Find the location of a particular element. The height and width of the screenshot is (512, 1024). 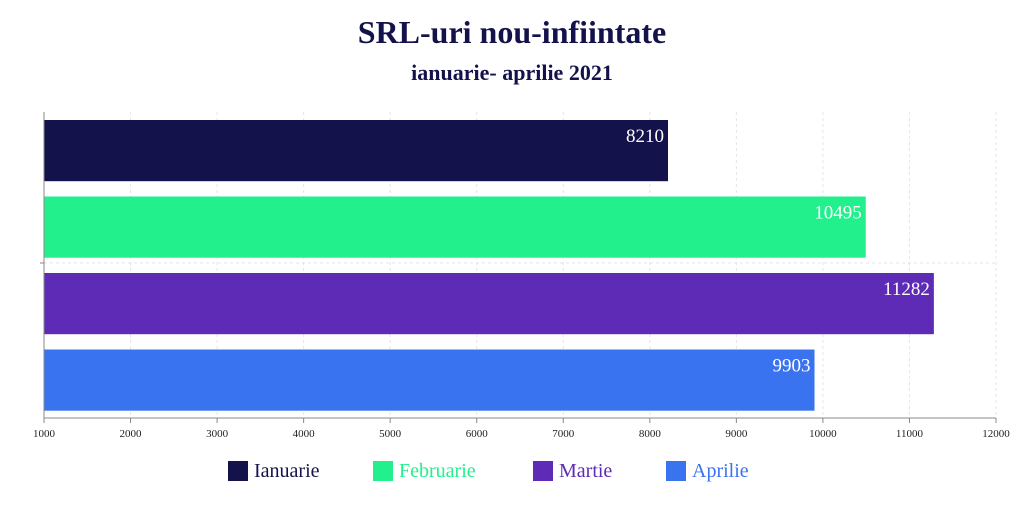

data-label-martie: 11282 is located at coordinates (906, 289).